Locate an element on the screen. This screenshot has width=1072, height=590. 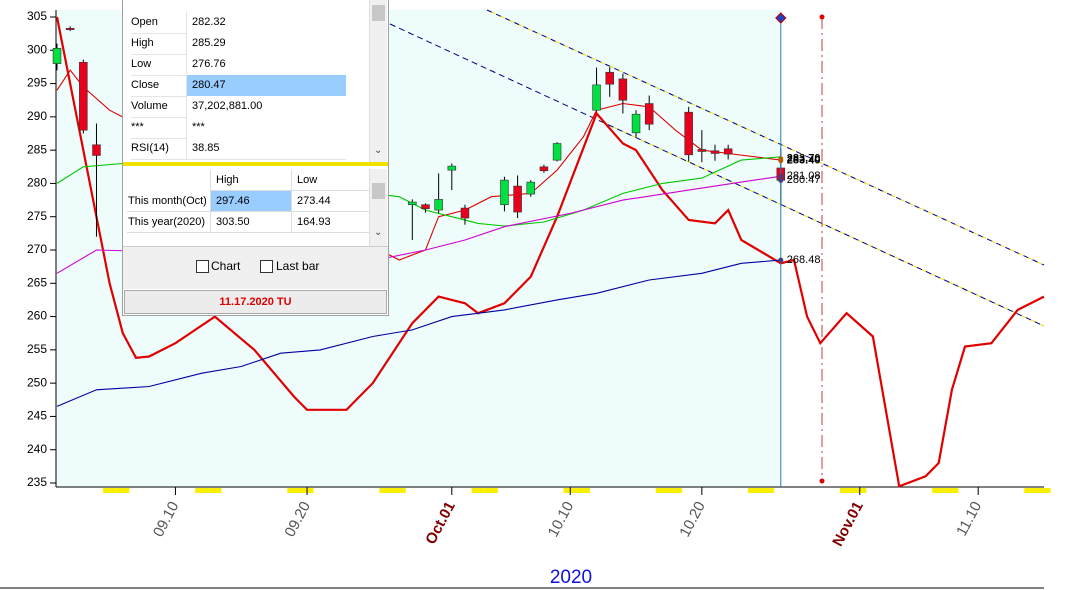
row-value: *** is located at coordinates (266, 128).